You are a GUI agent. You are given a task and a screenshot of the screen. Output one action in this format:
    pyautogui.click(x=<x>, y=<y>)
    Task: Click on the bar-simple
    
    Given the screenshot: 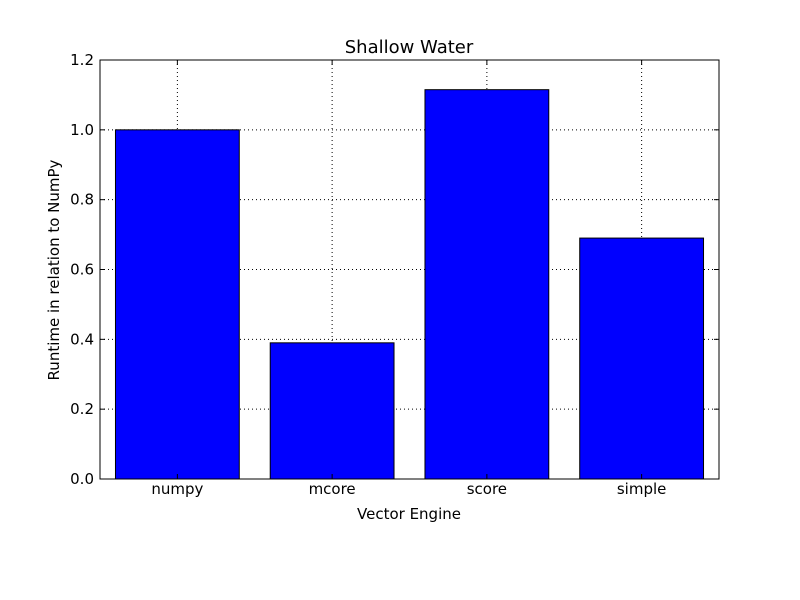 What is the action you would take?
    pyautogui.click(x=642, y=358)
    